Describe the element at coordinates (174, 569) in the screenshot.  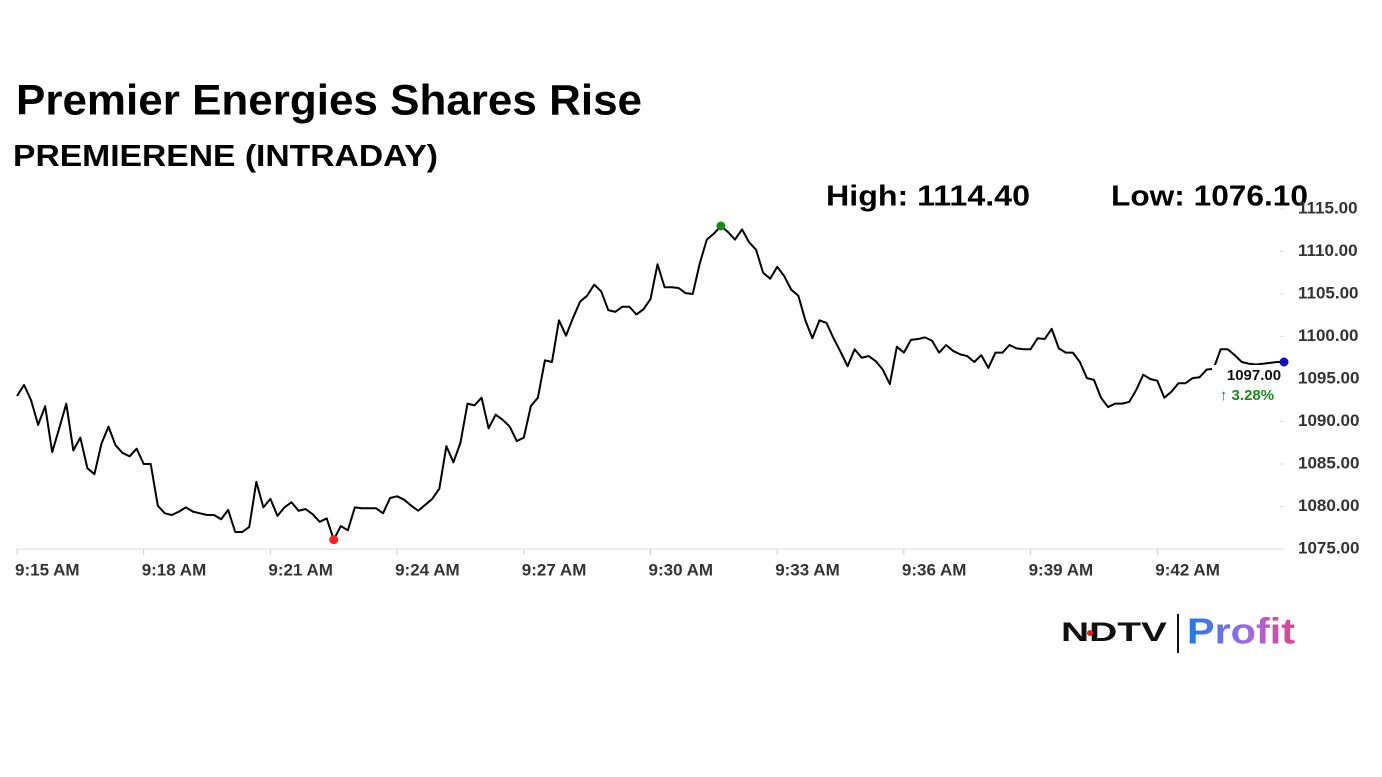
I see `x-tick-label: 9:18 AM` at that location.